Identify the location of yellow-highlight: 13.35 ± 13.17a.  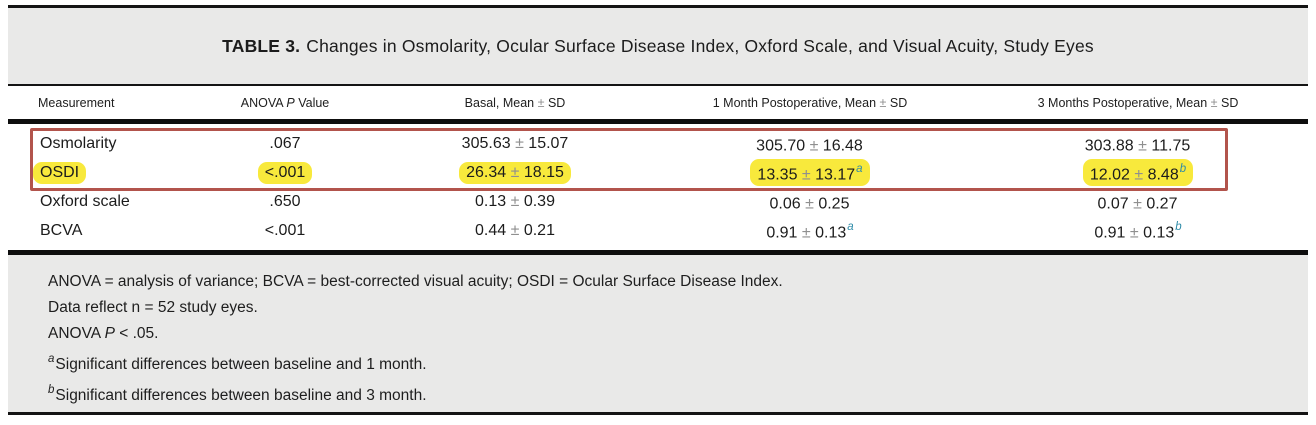
(810, 172).